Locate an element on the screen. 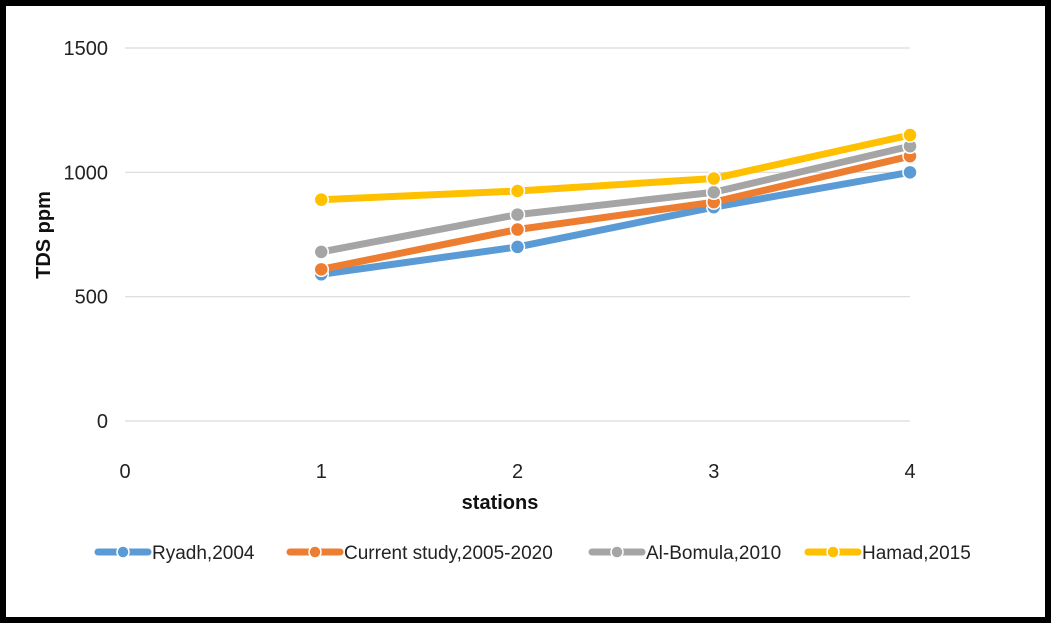  y-axis-title: TDS ppm is located at coordinates (44, 235).